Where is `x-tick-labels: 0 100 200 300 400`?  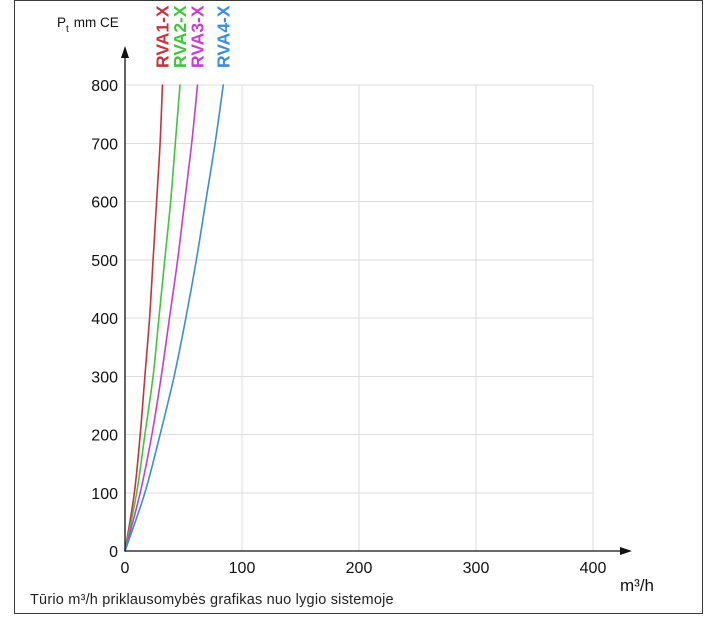
x-tick-labels: 0 100 200 300 400 is located at coordinates (364, 568).